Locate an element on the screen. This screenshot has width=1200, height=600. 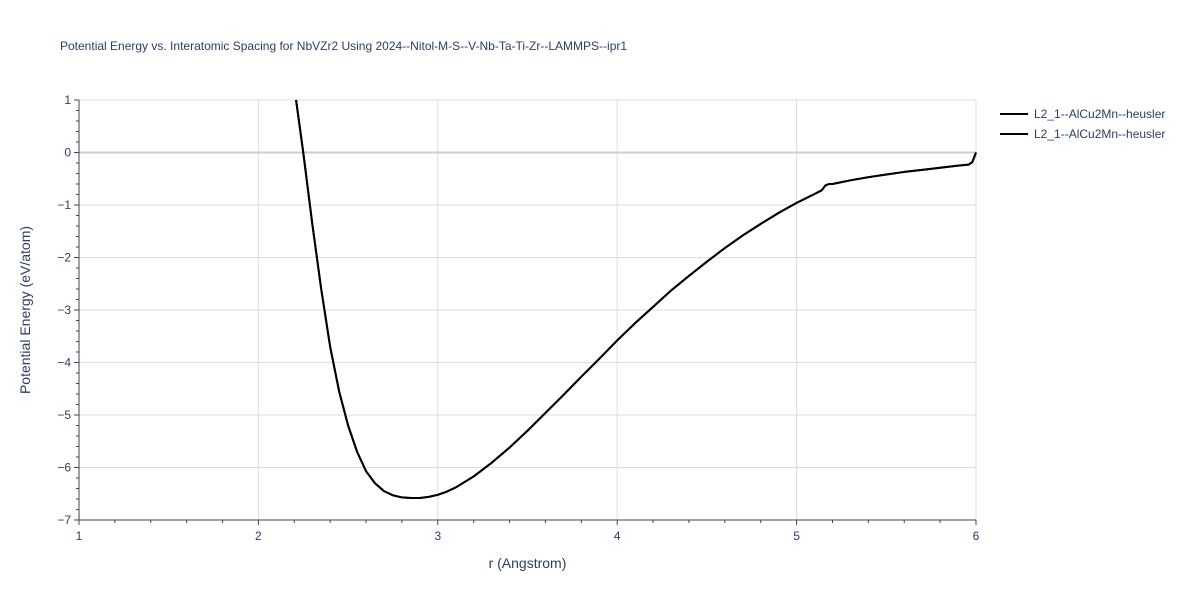
legend-item-1: L2_1--AlCu2Mn--heusler is located at coordinates (1082, 114).